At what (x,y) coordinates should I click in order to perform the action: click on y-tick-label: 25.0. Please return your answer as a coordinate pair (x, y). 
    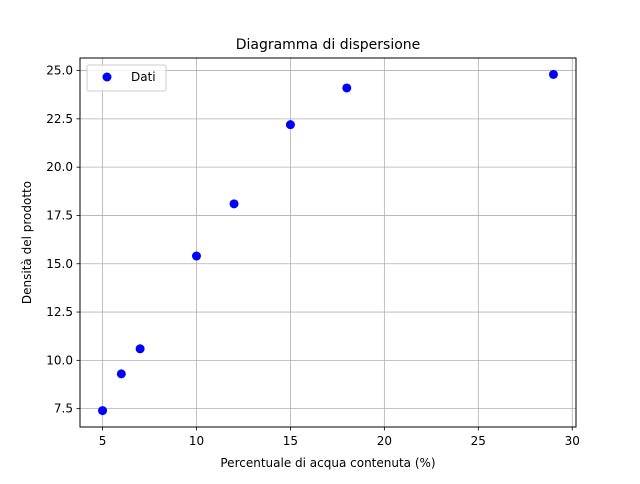
    Looking at the image, I should click on (59, 71).